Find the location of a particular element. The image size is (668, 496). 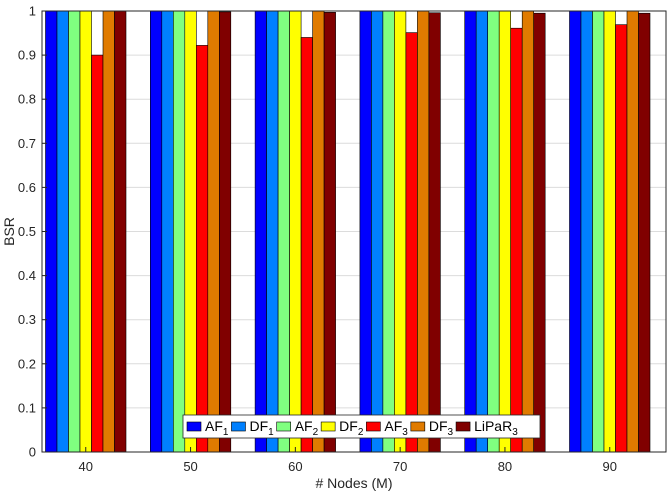

x-tick-label: 80 is located at coordinates (505, 466).